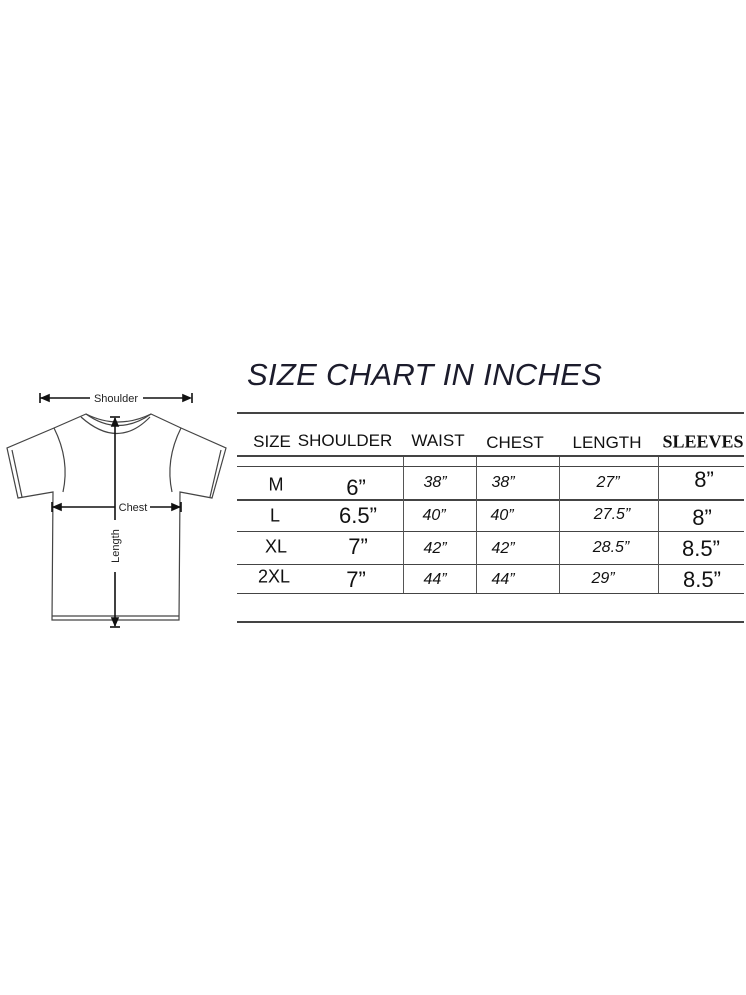 The image size is (746, 995). Describe the element at coordinates (611, 547) in the screenshot. I see `table-cell-length: 28.5”` at that location.